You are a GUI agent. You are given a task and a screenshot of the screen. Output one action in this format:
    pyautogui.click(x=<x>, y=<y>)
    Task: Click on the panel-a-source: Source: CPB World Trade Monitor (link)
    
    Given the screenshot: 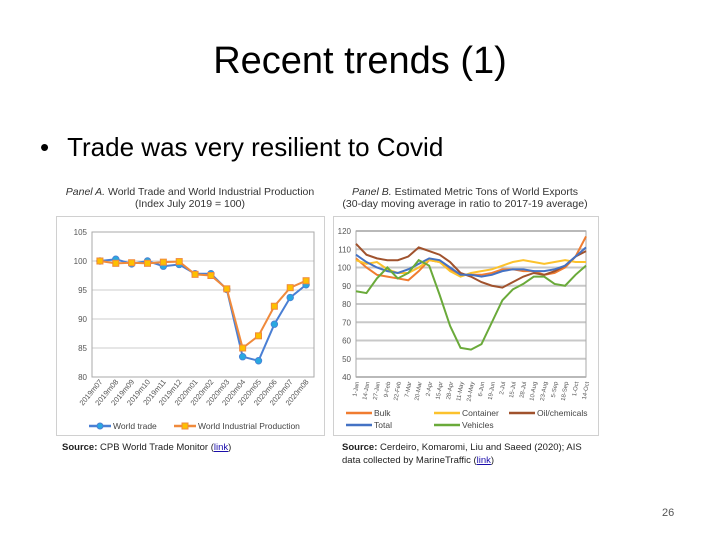 What is the action you would take?
    pyautogui.click(x=147, y=447)
    